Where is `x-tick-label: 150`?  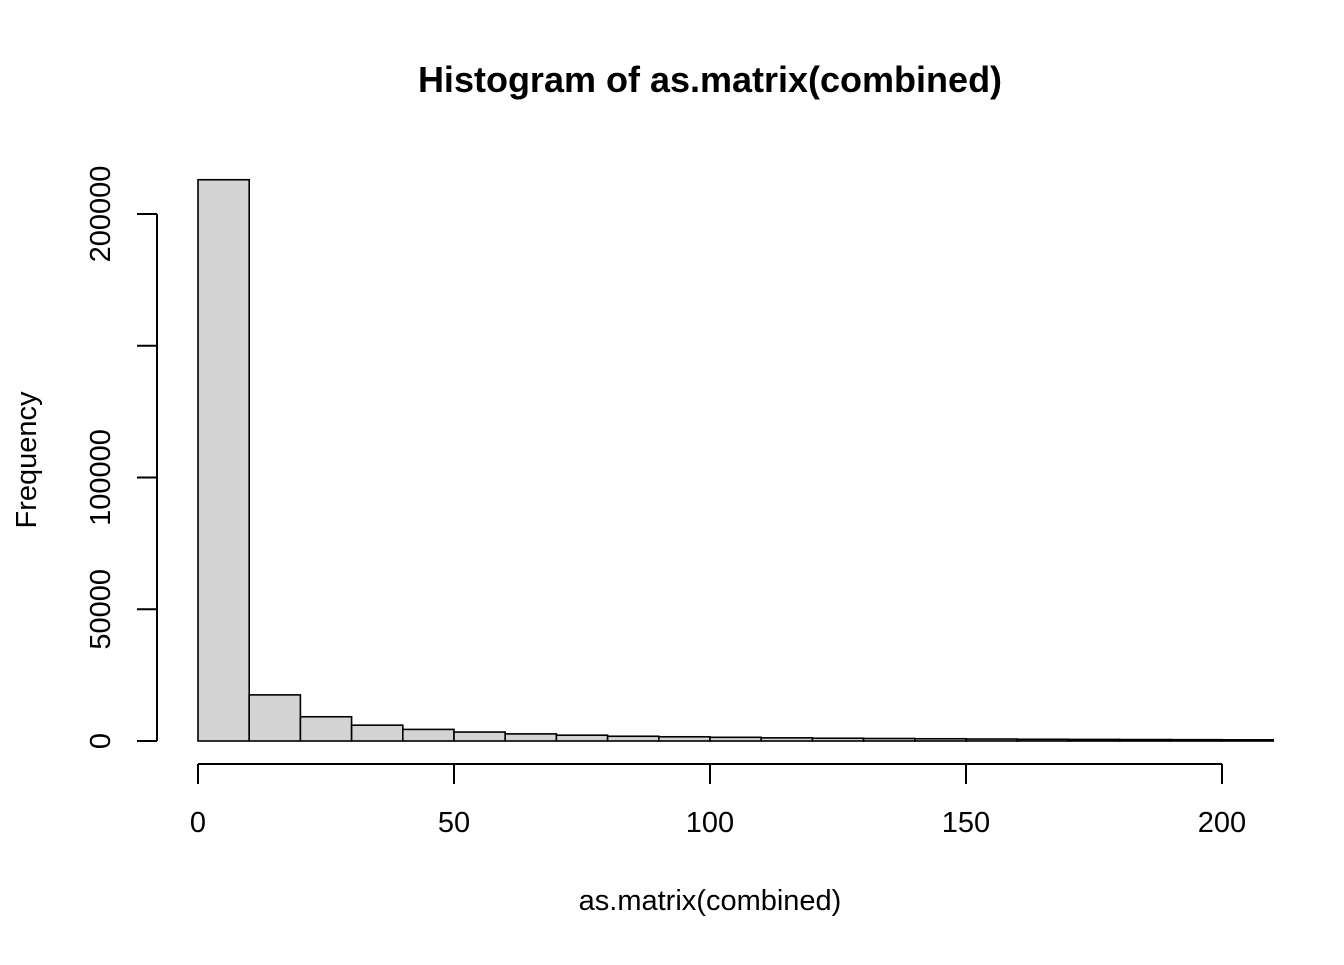 x-tick-label: 150 is located at coordinates (966, 823).